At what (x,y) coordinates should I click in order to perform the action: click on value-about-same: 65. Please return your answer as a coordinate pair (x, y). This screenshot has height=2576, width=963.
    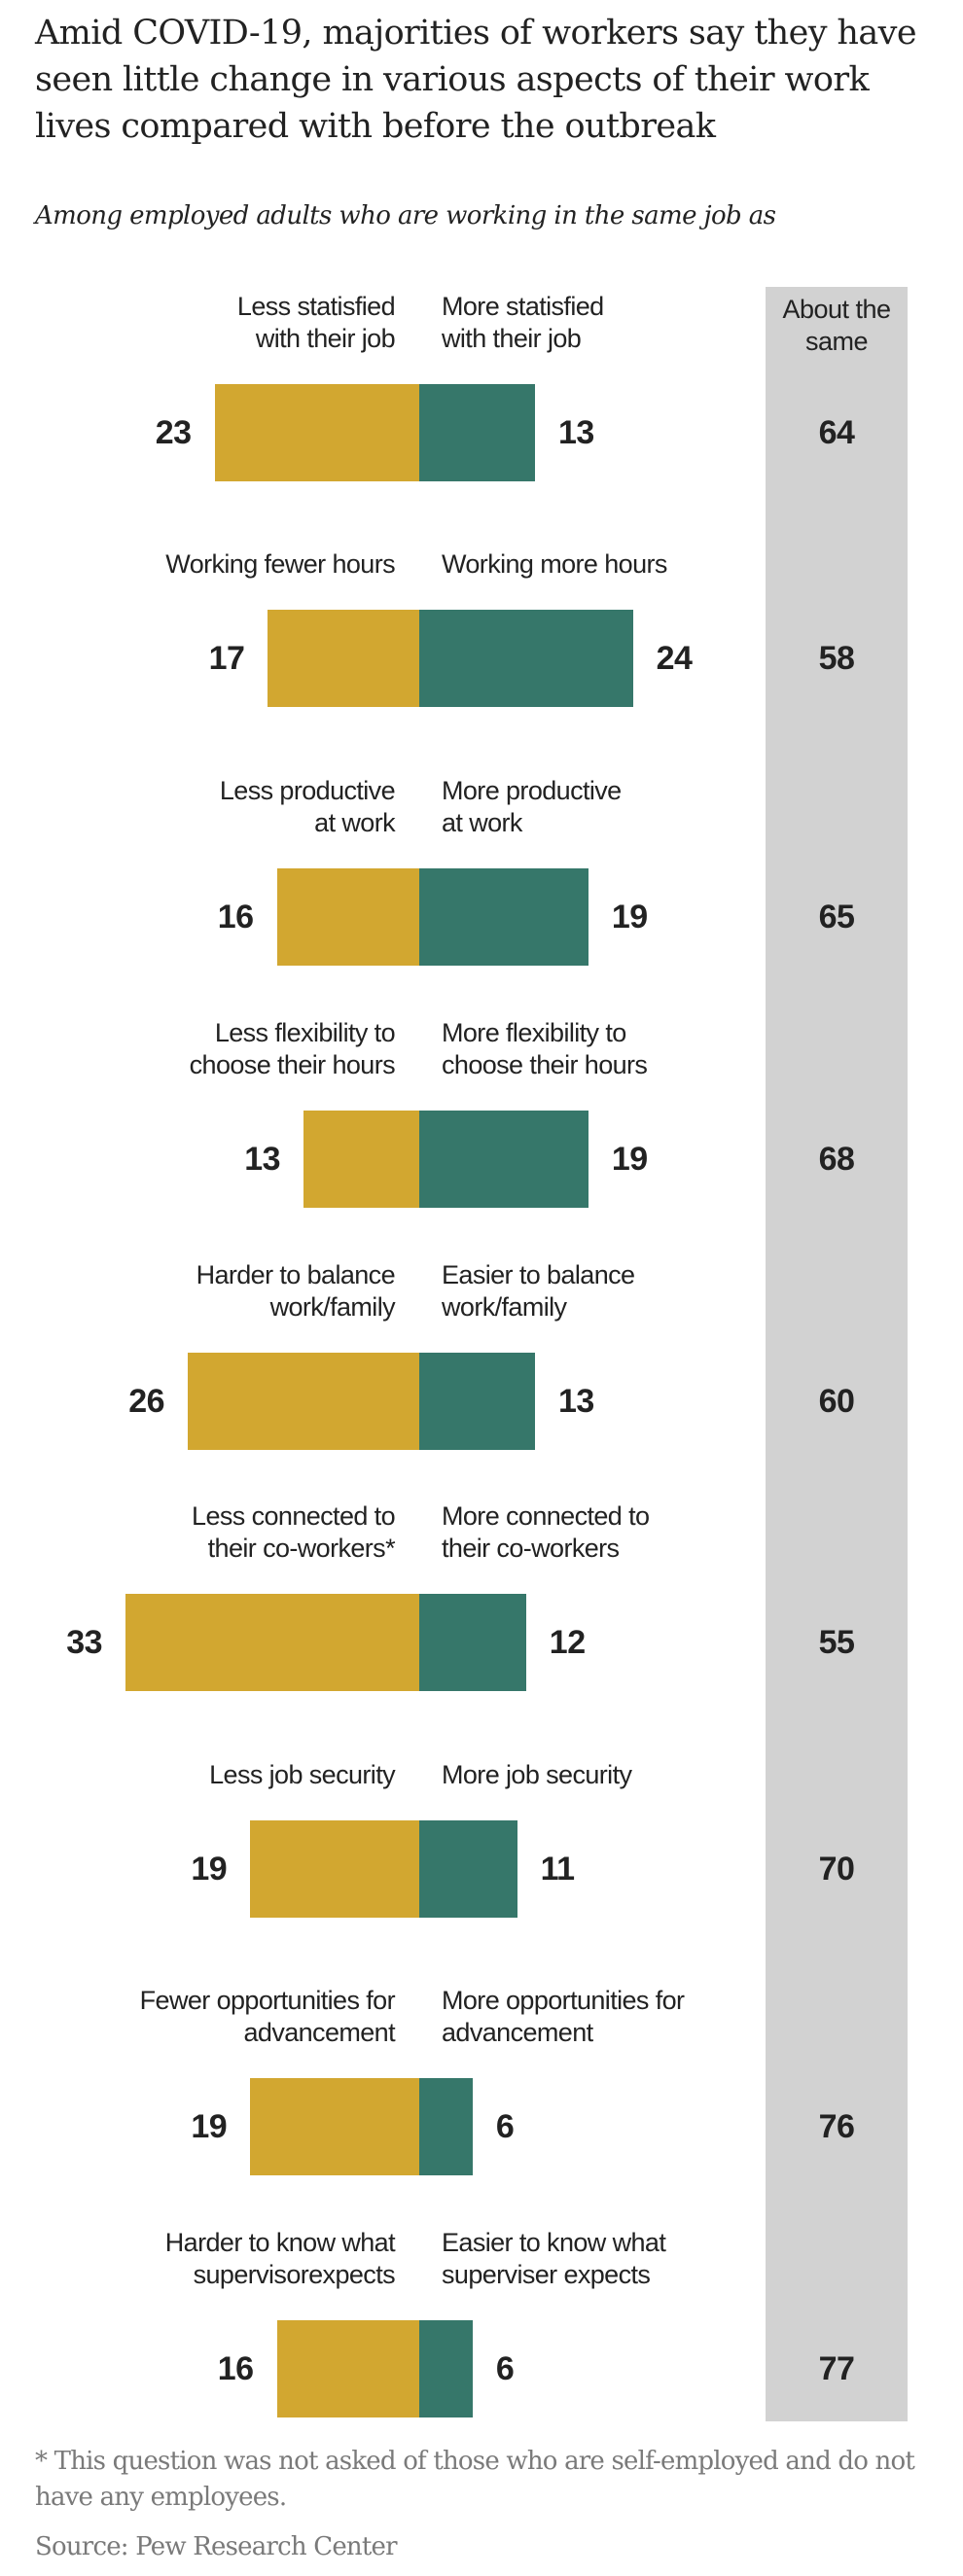
    Looking at the image, I should click on (836, 917).